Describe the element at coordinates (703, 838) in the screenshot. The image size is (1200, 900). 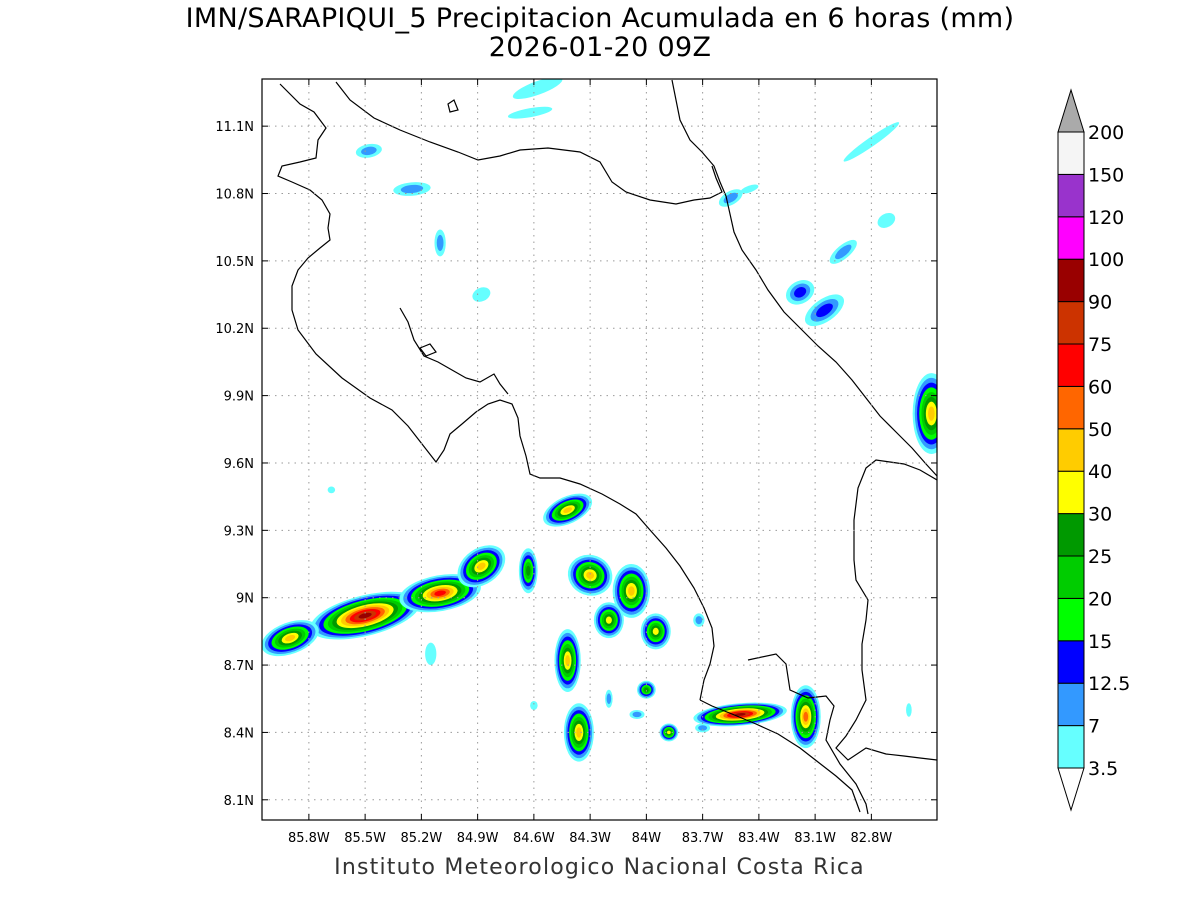
I see `x-tick-label: 83.7W` at that location.